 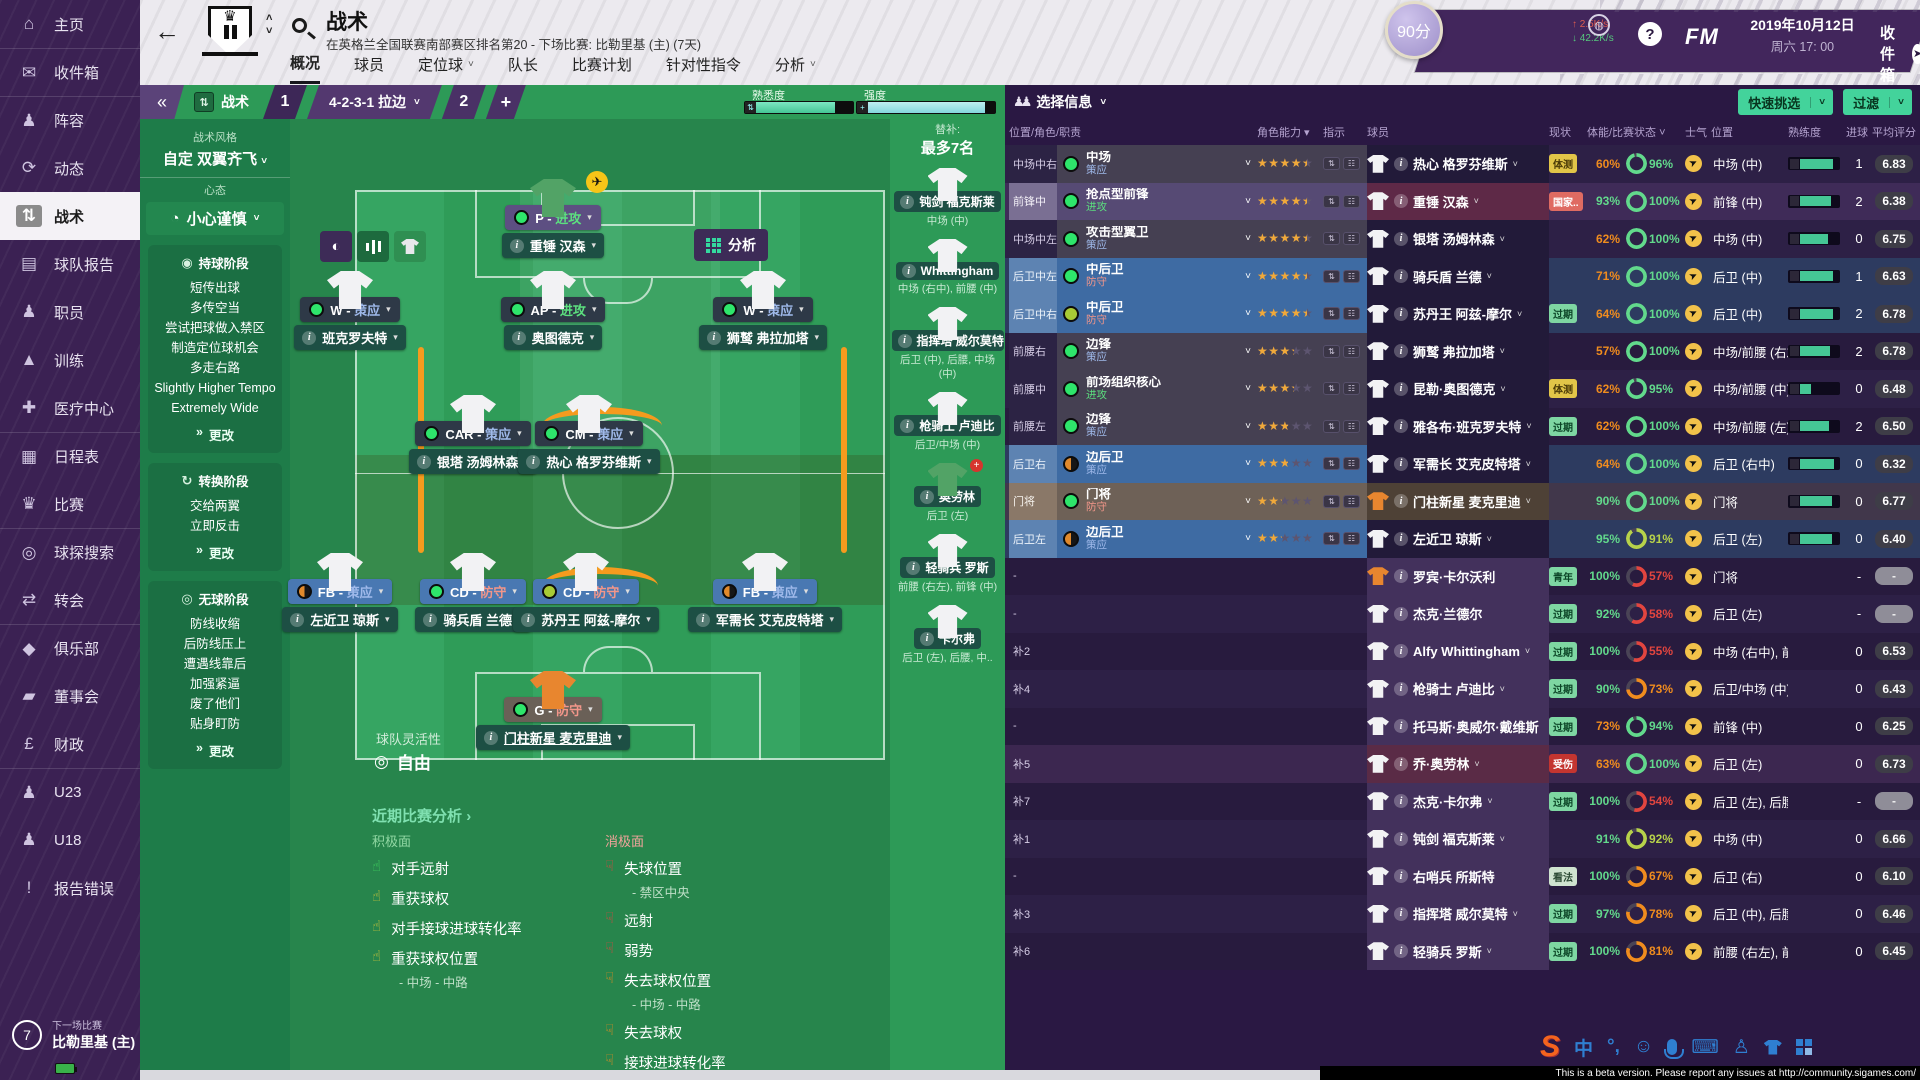 What do you see at coordinates (1157, 239) in the screenshot?
I see `role-dropdown: 攻击型翼卫 策应 ˅` at bounding box center [1157, 239].